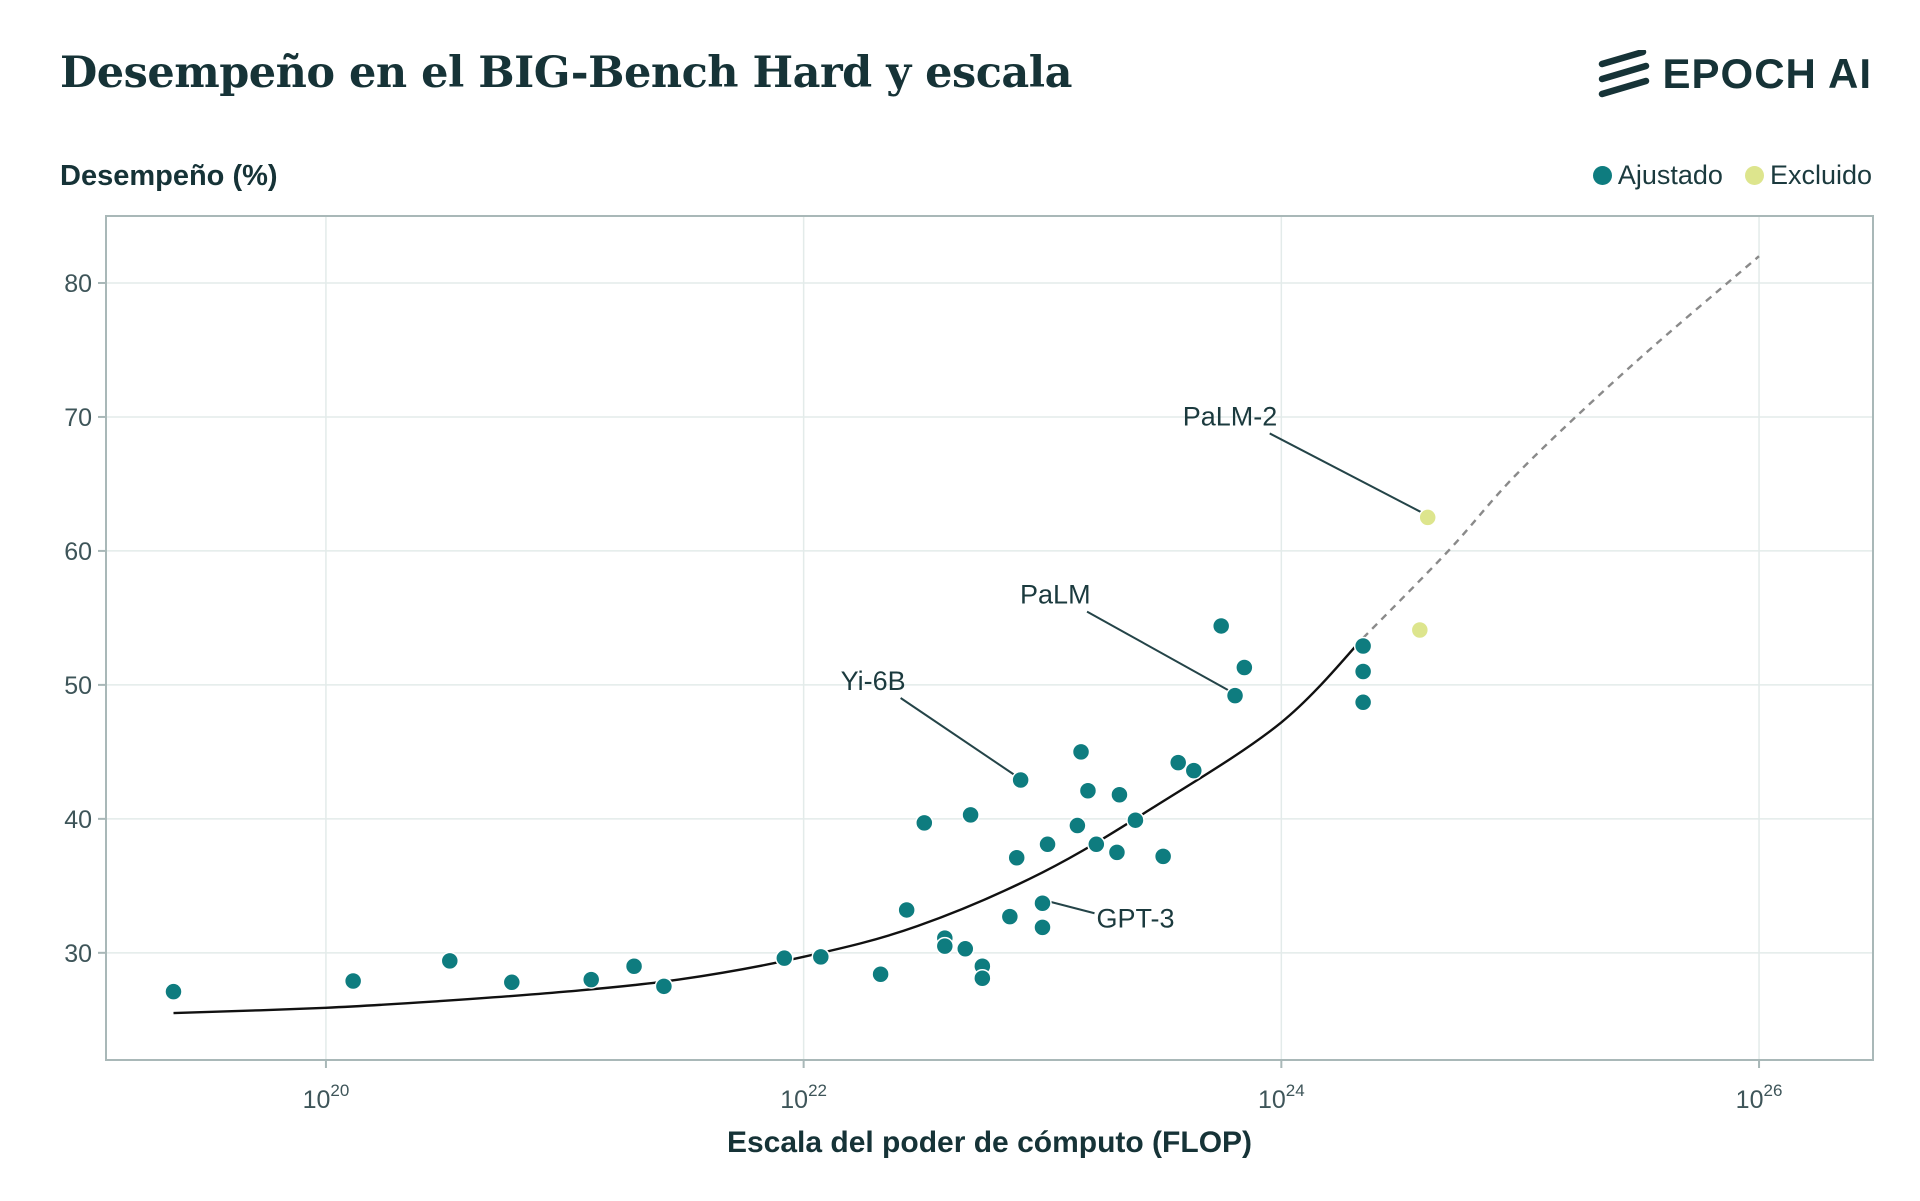 This screenshot has height=1201, width=1920. What do you see at coordinates (1670, 175) in the screenshot?
I see `legend-label-fitted: Ajustado` at bounding box center [1670, 175].